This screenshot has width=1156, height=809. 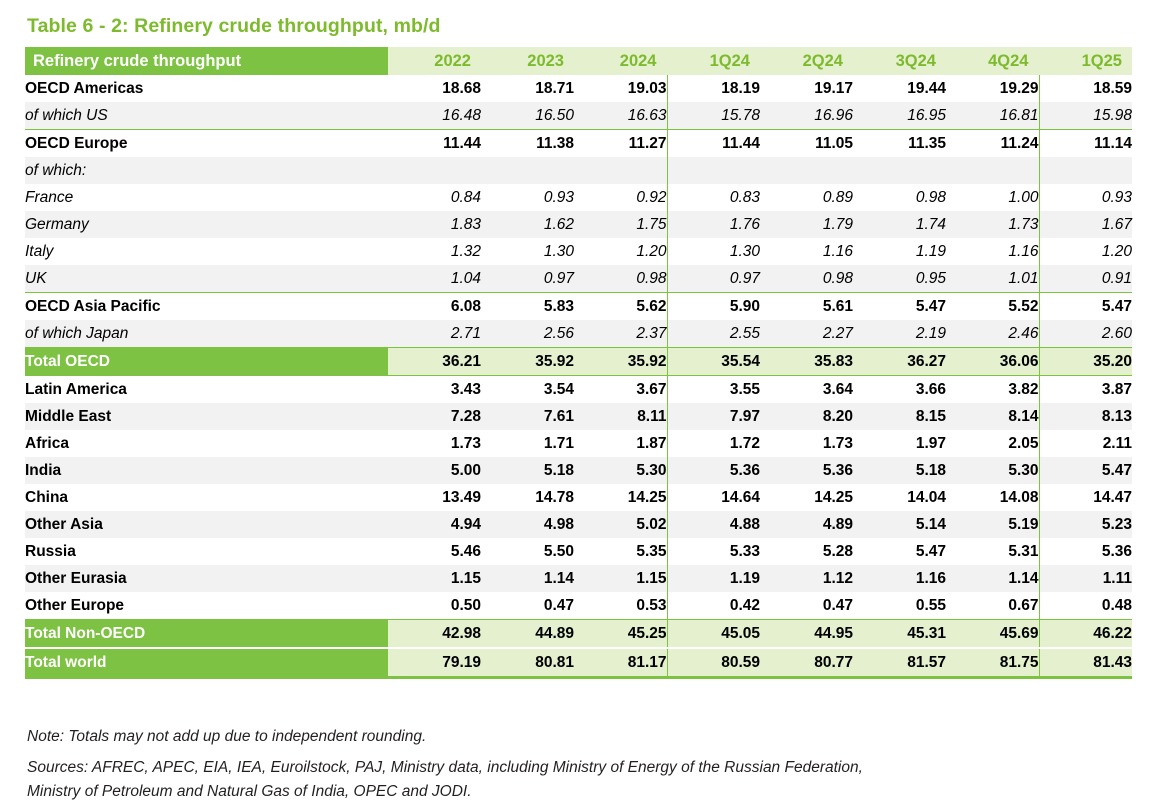 What do you see at coordinates (434, 578) in the screenshot?
I see `cell-2022: 1.15` at bounding box center [434, 578].